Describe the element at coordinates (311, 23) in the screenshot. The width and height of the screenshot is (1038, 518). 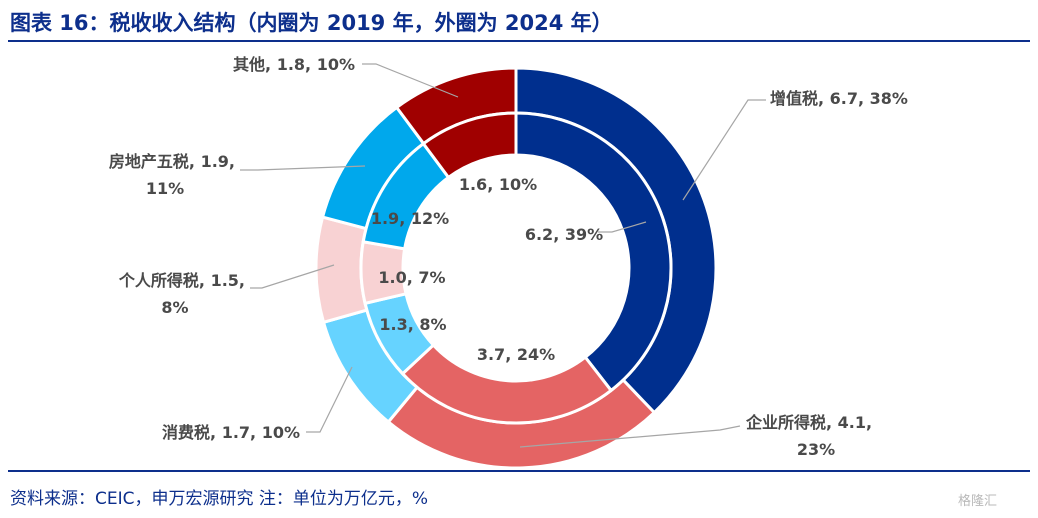
I see `chart-title: 图表 16：税收收入结构（内圈为 2019 年，外圈为 2024 年）` at that location.